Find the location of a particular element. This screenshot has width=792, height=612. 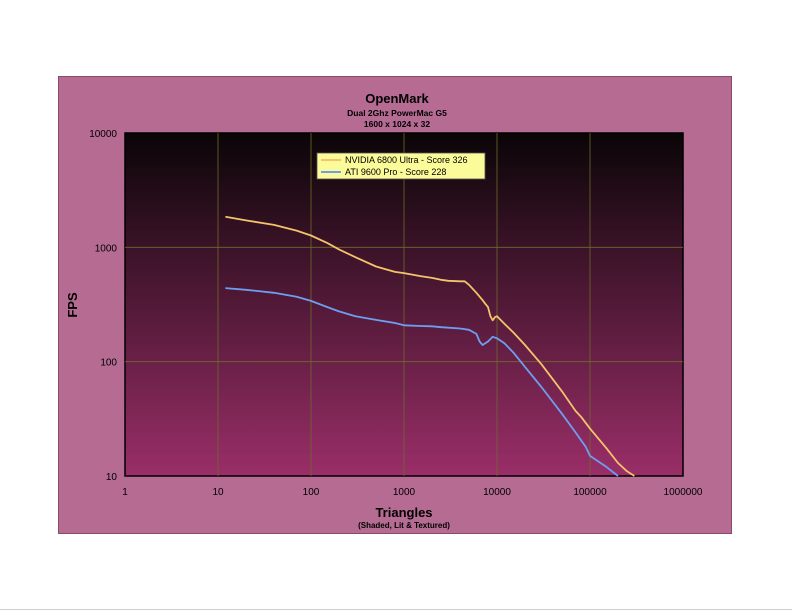

y-tick-label: 100 is located at coordinates (108, 363).